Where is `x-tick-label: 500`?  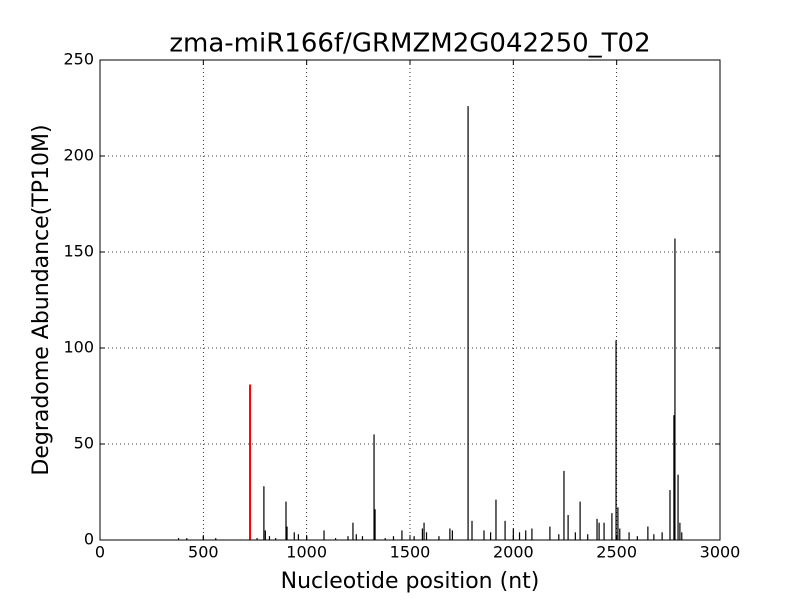 x-tick-label: 500 is located at coordinates (203, 552).